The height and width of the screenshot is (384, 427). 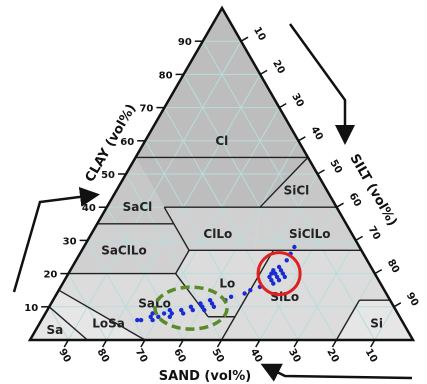 What do you see at coordinates (374, 233) in the screenshot?
I see `silt-tick-label: 70` at bounding box center [374, 233].